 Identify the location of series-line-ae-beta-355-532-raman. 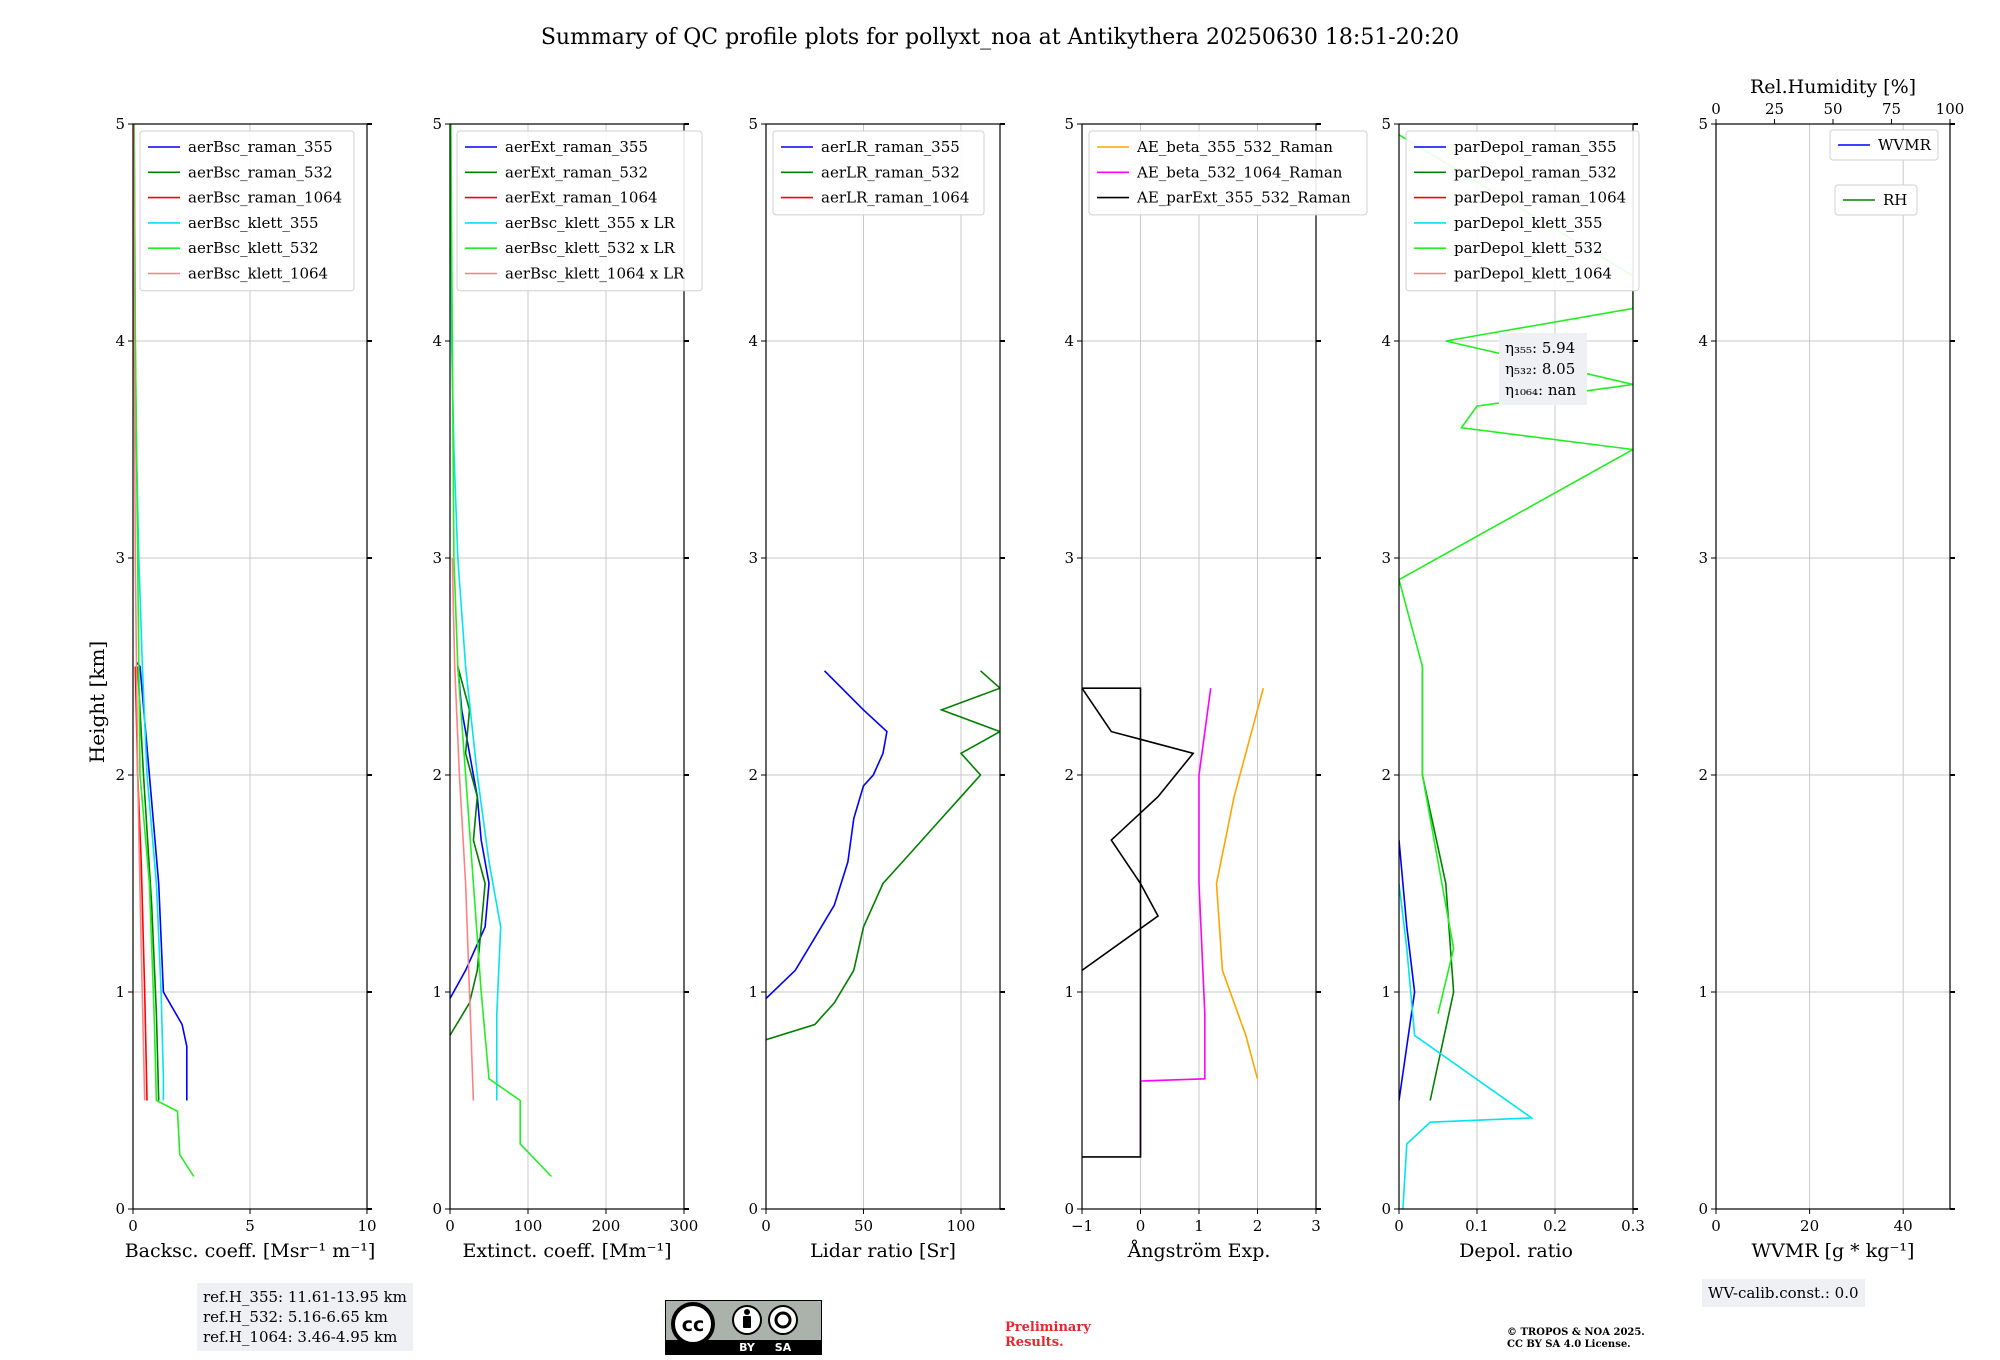
(1240, 883).